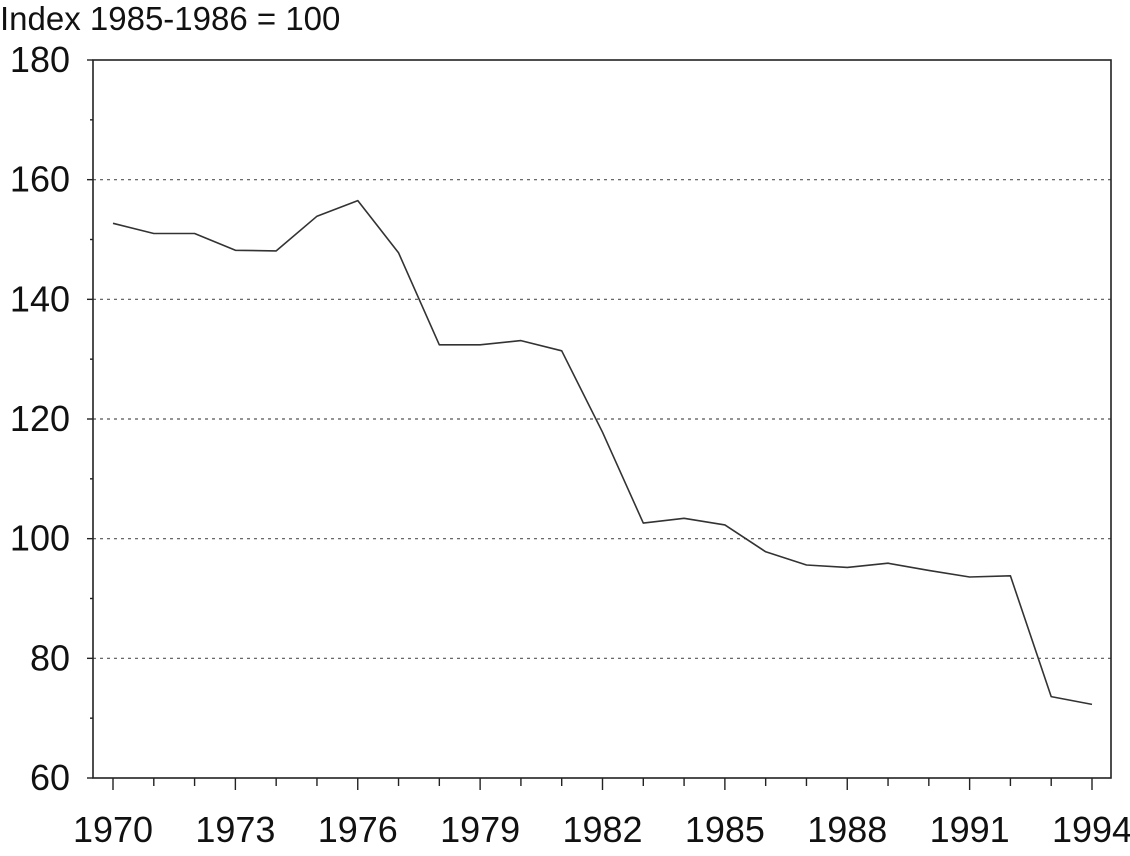 The height and width of the screenshot is (856, 1130). Describe the element at coordinates (40, 538) in the screenshot. I see `y-tick-label-100: 100` at that location.